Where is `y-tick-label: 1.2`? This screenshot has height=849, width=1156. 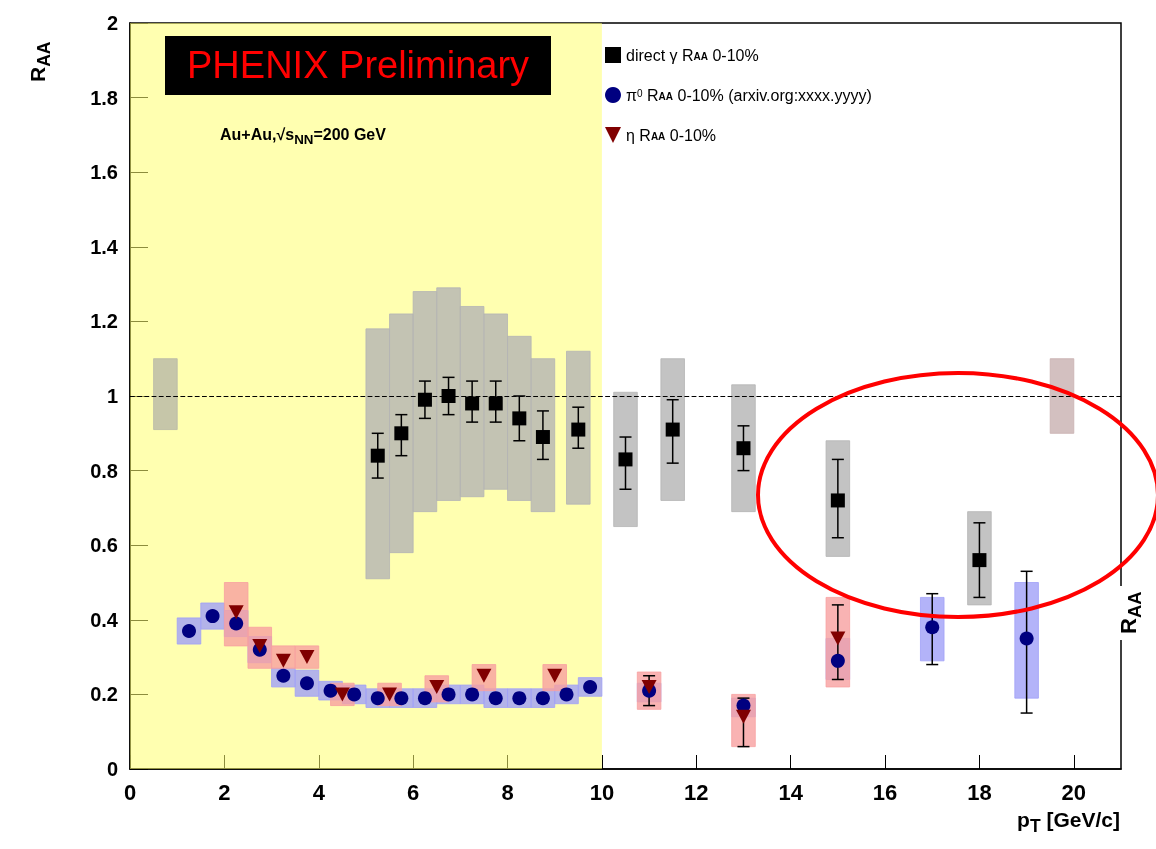
y-tick-label: 1.2 is located at coordinates (104, 321).